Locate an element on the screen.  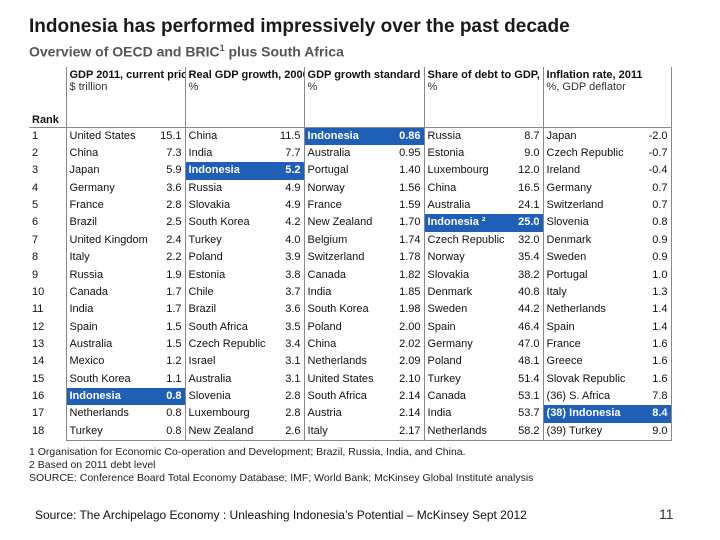
country-cell: Greece is located at coordinates (586, 362).